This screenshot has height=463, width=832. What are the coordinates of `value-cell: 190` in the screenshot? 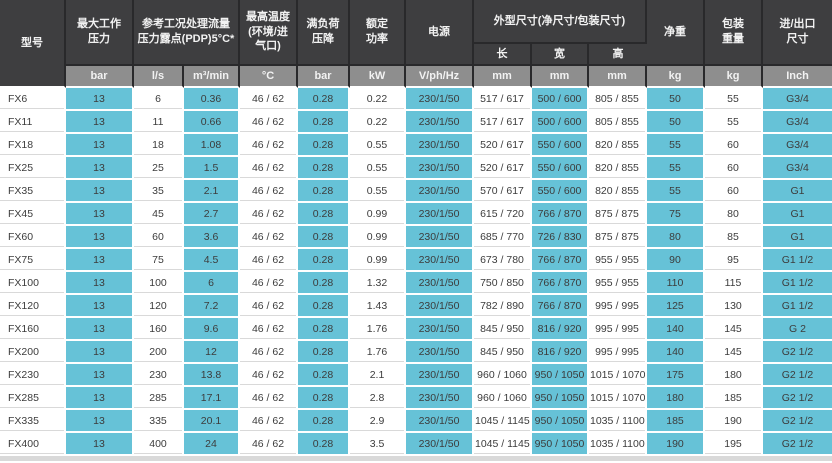 It's located at (676, 444).